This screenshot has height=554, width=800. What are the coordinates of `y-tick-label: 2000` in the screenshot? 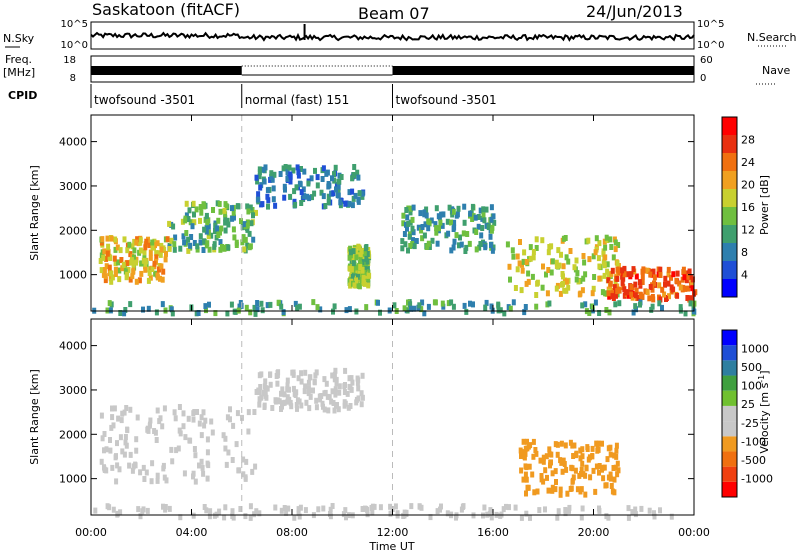 It's located at (73, 434).